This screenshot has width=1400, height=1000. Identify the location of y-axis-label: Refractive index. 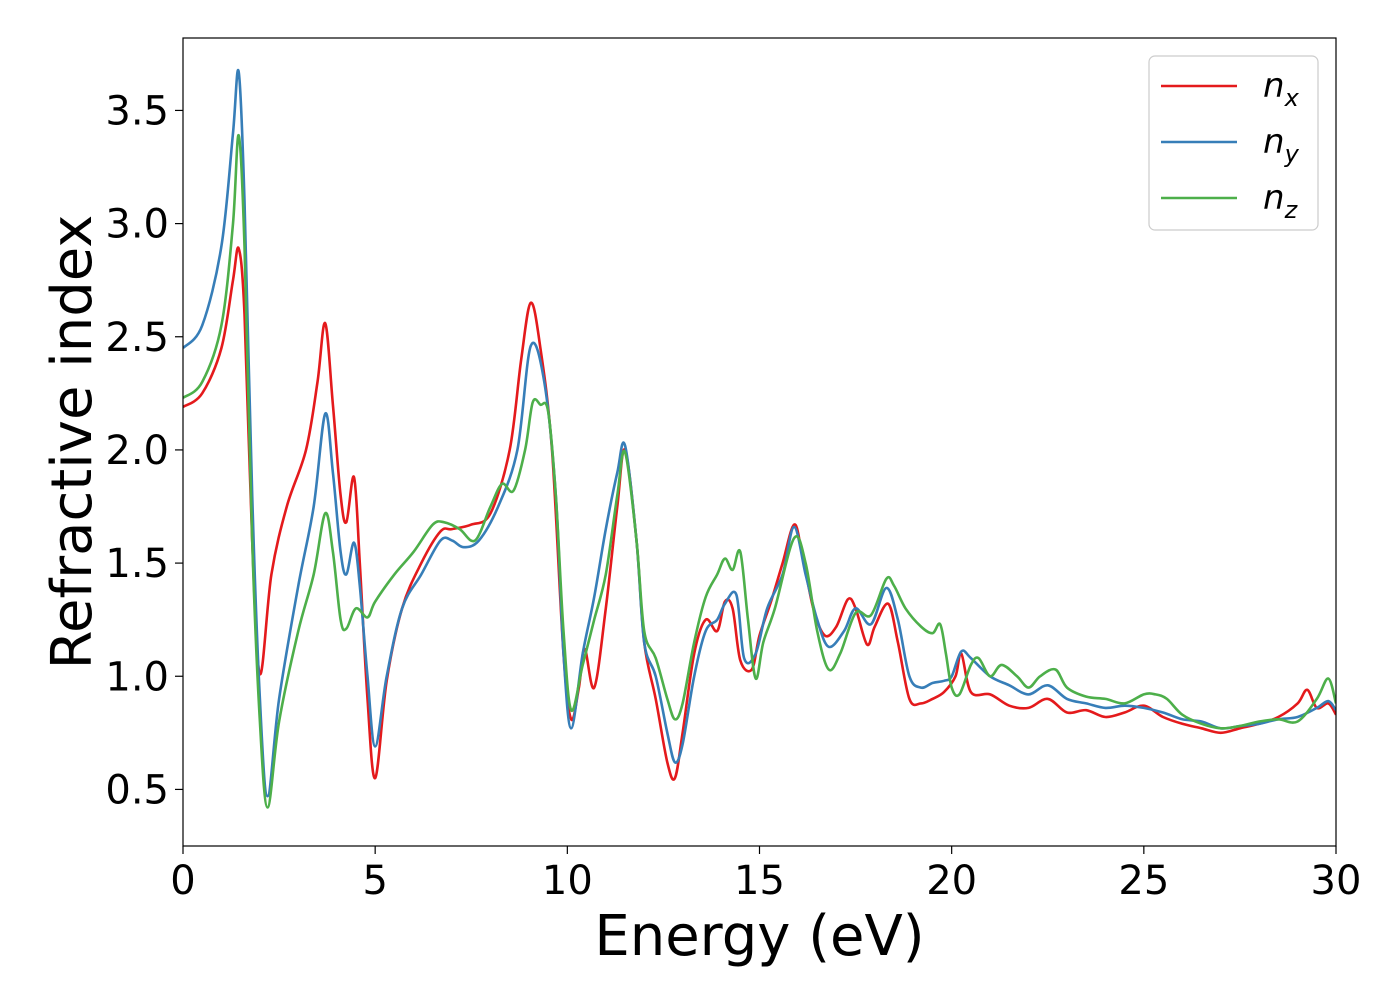
(72, 442).